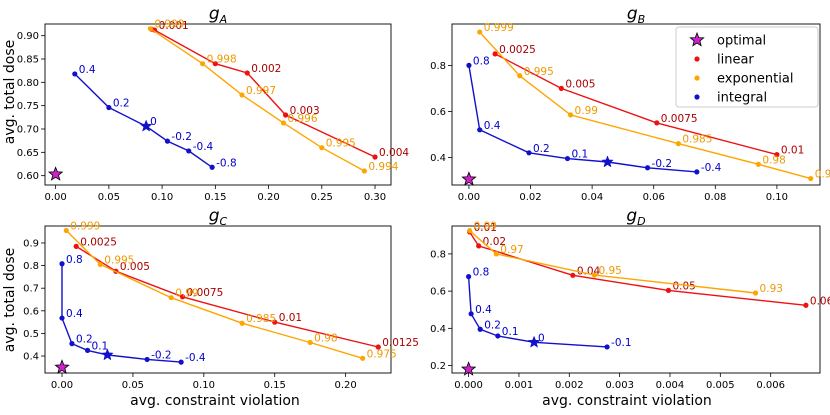 The height and width of the screenshot is (415, 830). I want to click on data-label-integral: -0.8, so click(226, 163).